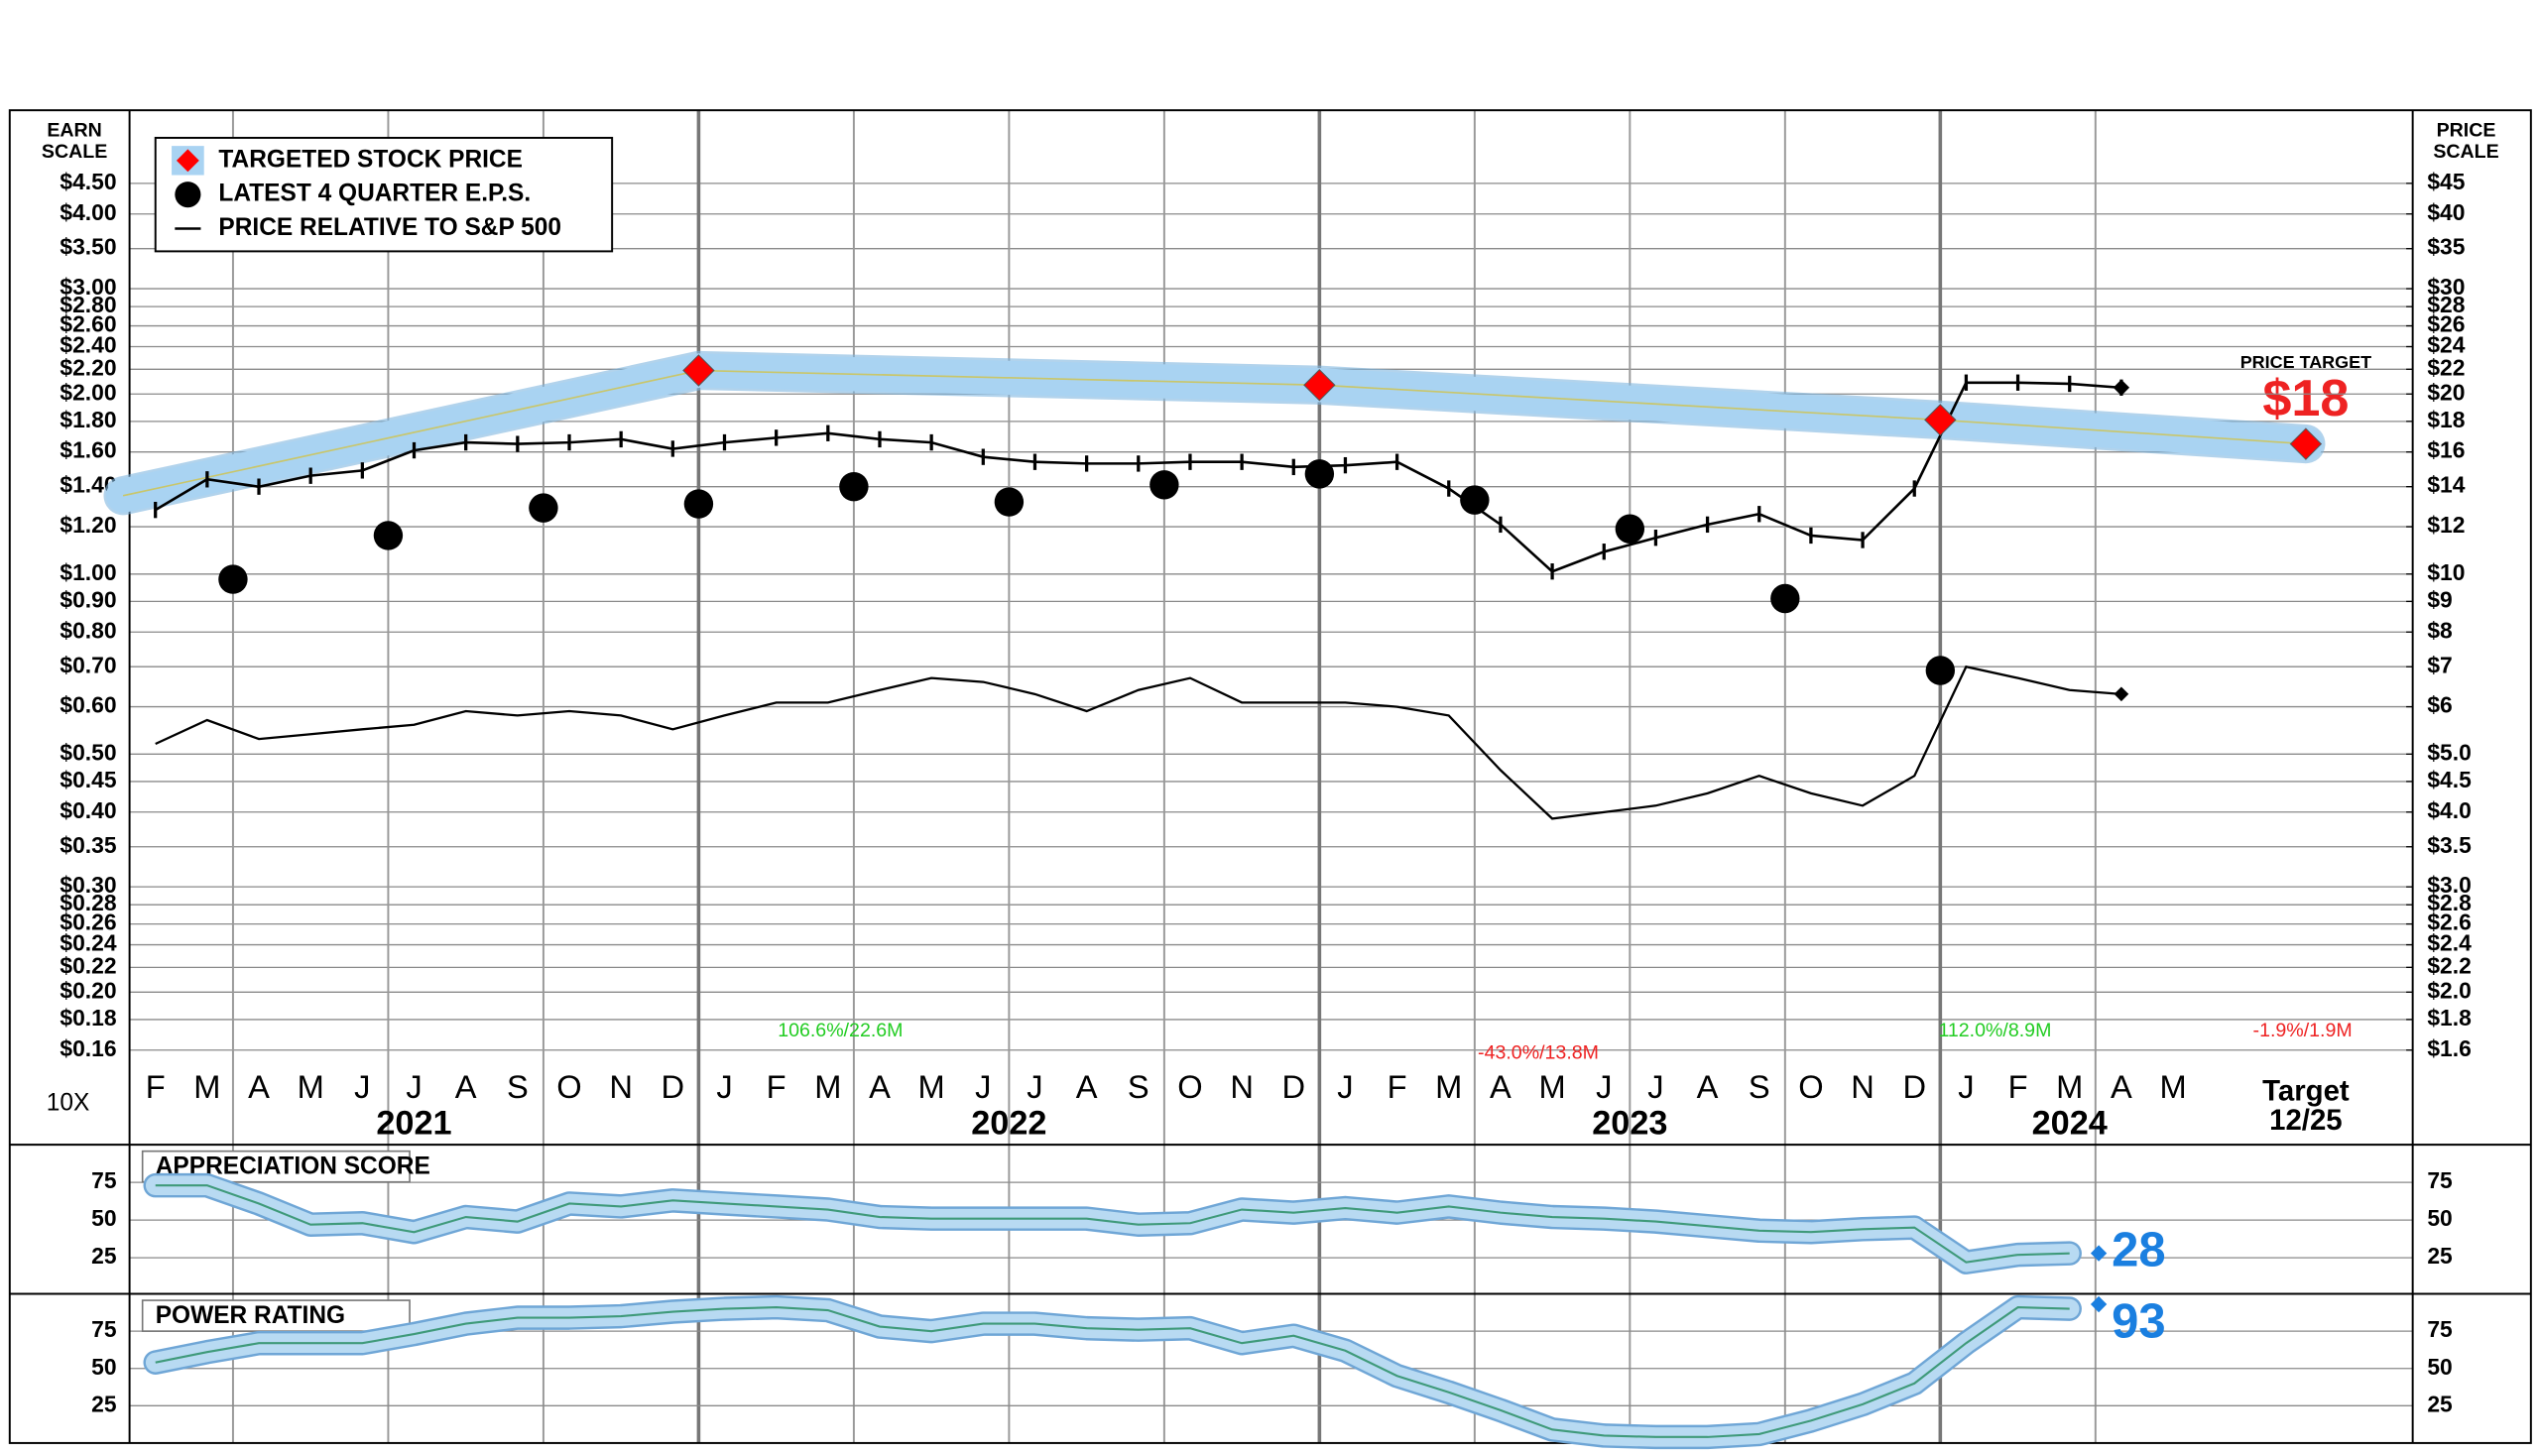  What do you see at coordinates (2446, 345) in the screenshot?
I see `y2-tick-label: $24` at bounding box center [2446, 345].